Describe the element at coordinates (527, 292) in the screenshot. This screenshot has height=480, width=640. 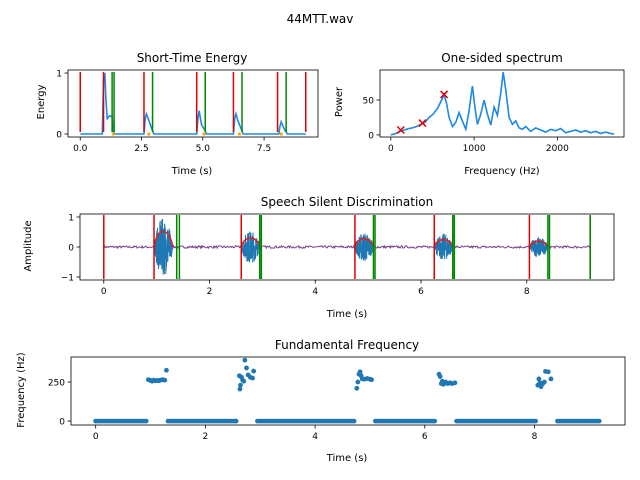
I see `discrimination-xtick-label: 8` at that location.